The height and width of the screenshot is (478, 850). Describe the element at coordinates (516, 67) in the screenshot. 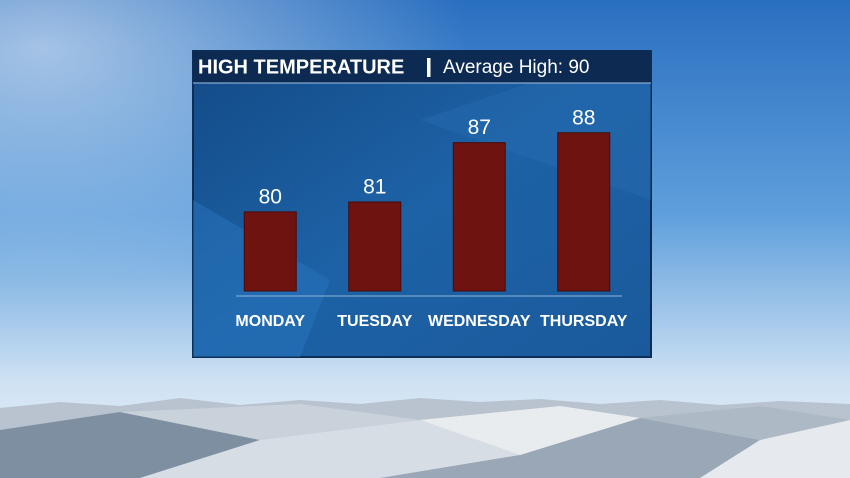

I see `chart-subtitle: Average High: 90` at that location.